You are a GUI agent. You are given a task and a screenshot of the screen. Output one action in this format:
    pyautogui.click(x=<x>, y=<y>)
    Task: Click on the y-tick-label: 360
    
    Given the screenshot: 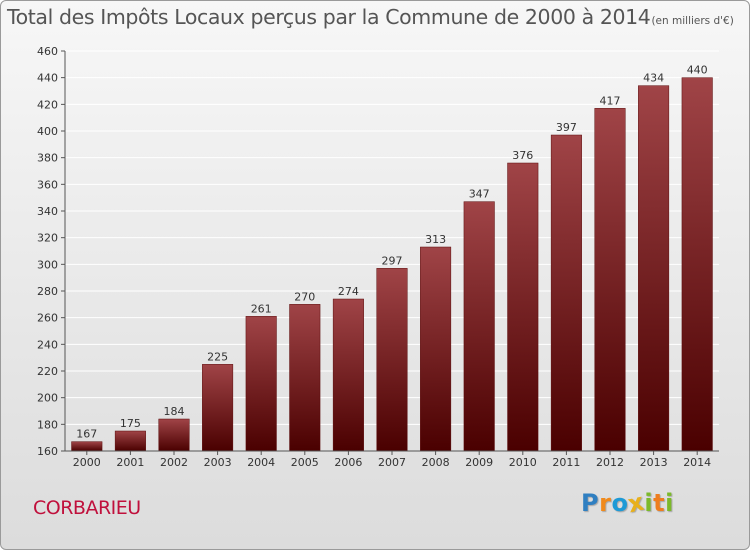 What is the action you would take?
    pyautogui.click(x=47, y=184)
    